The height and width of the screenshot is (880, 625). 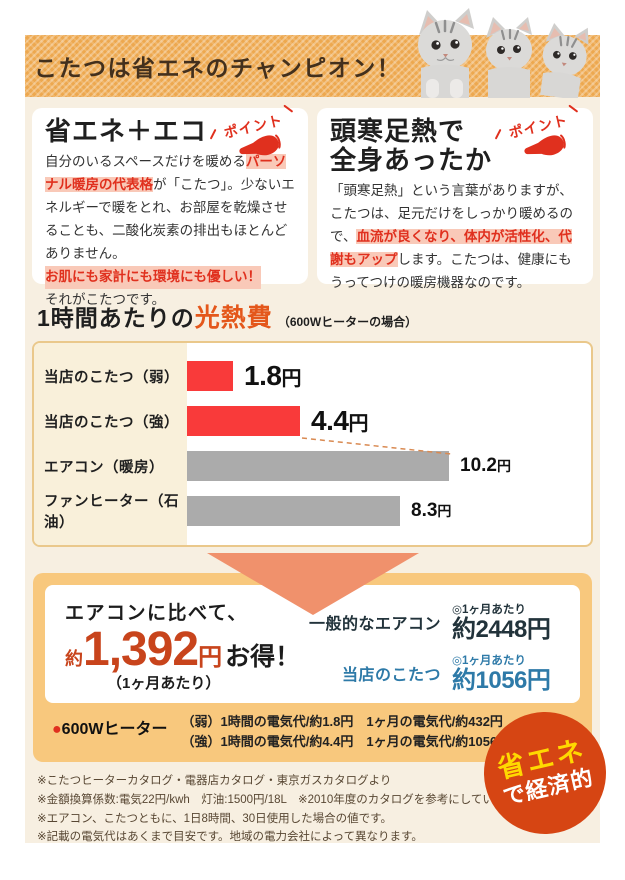 What do you see at coordinates (141, 649) in the screenshot?
I see `savings-amount: 1,392` at bounding box center [141, 649].